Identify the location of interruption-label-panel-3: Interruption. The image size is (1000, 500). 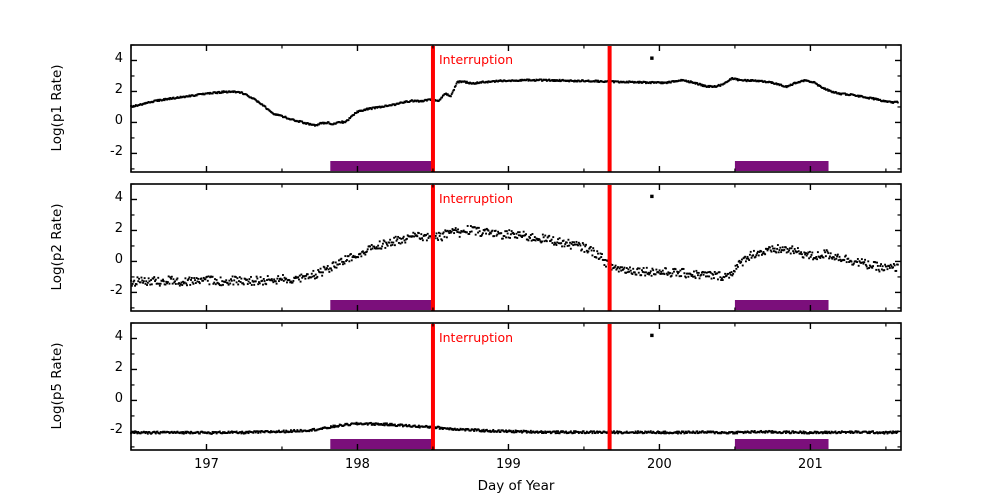
(476, 337).